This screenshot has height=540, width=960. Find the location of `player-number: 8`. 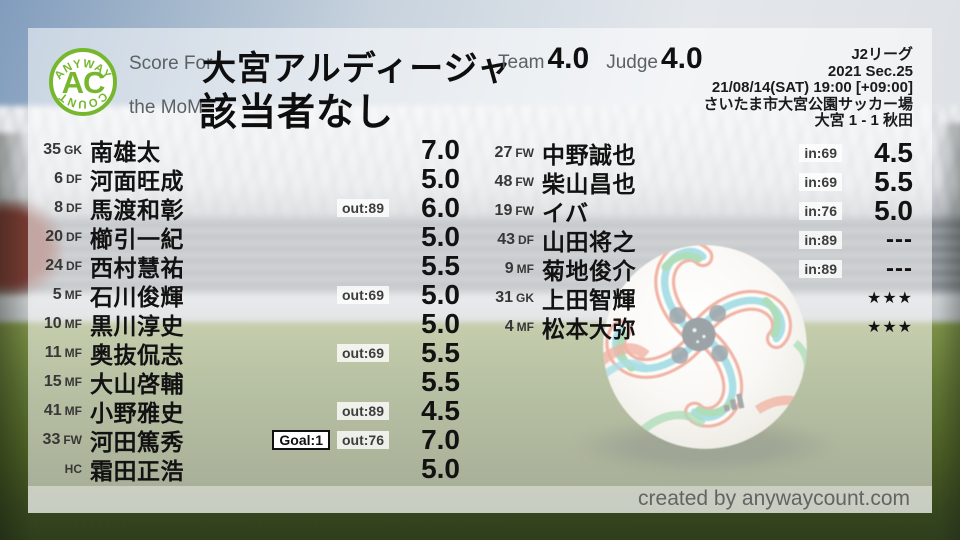

player-number: 8 is located at coordinates (58, 207).